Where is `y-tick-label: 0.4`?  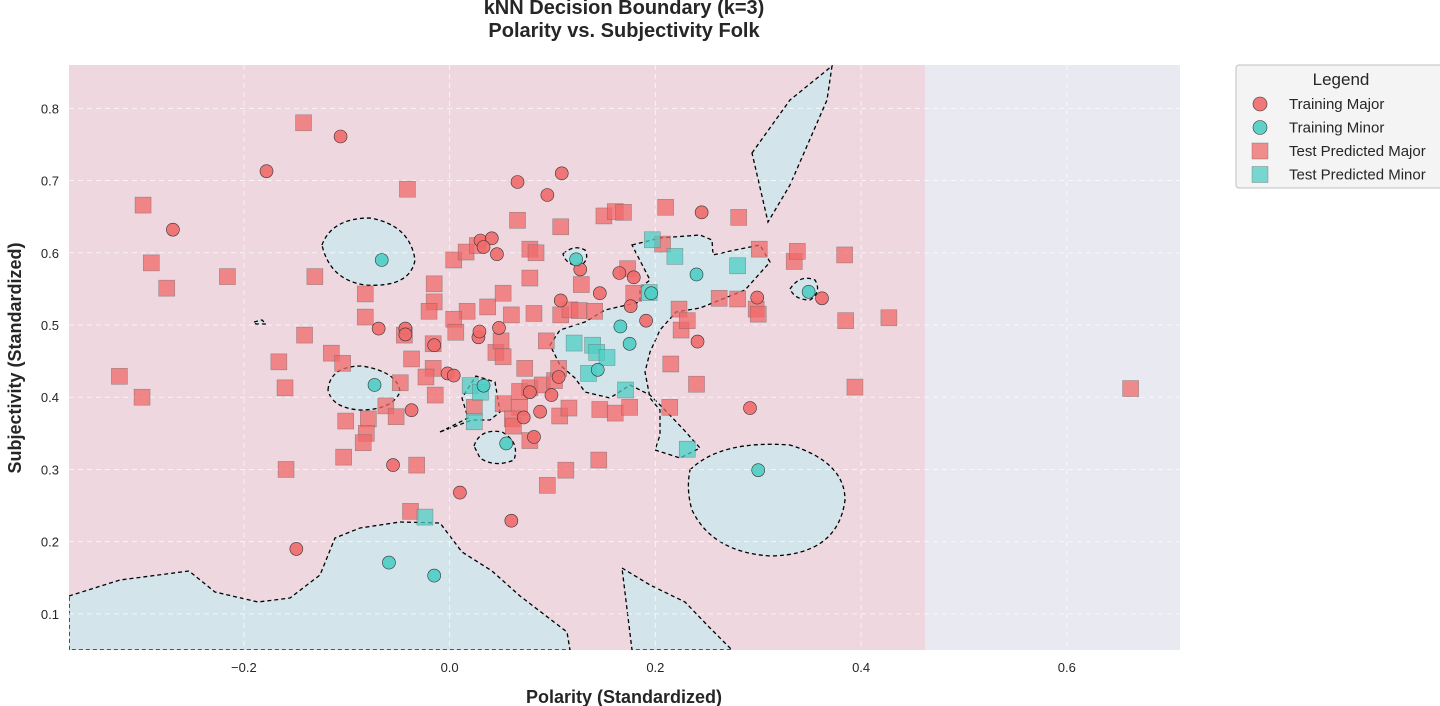 y-tick-label: 0.4 is located at coordinates (50, 397).